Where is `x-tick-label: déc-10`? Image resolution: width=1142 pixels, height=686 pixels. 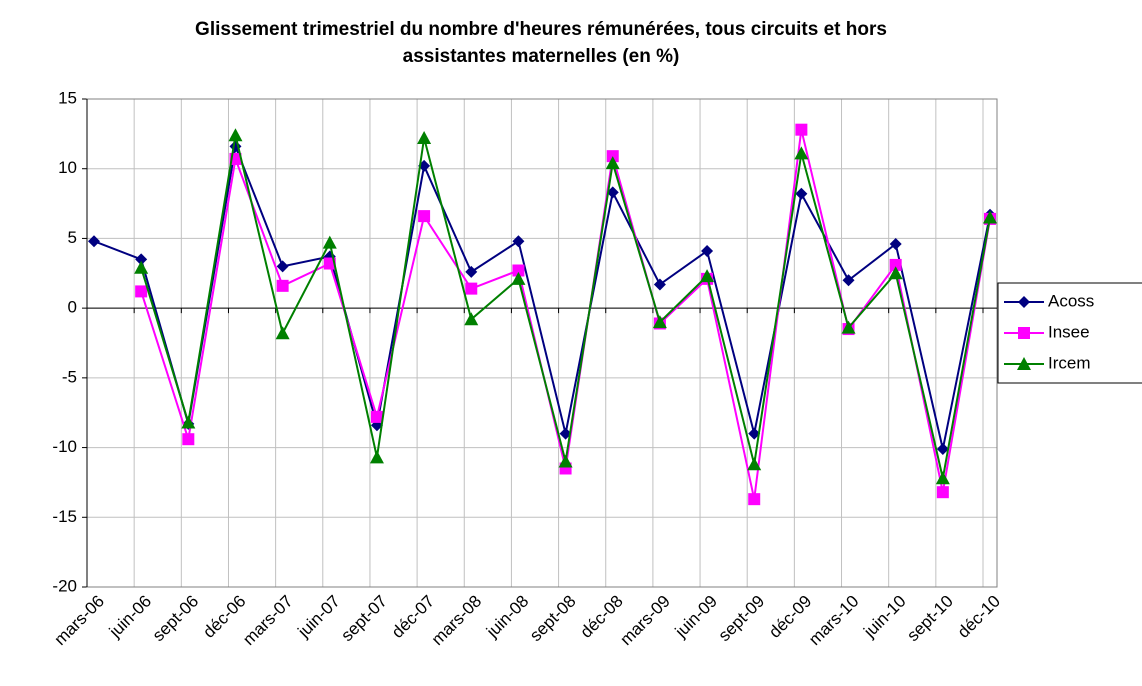 x-tick-label: déc-10 is located at coordinates (979, 617).